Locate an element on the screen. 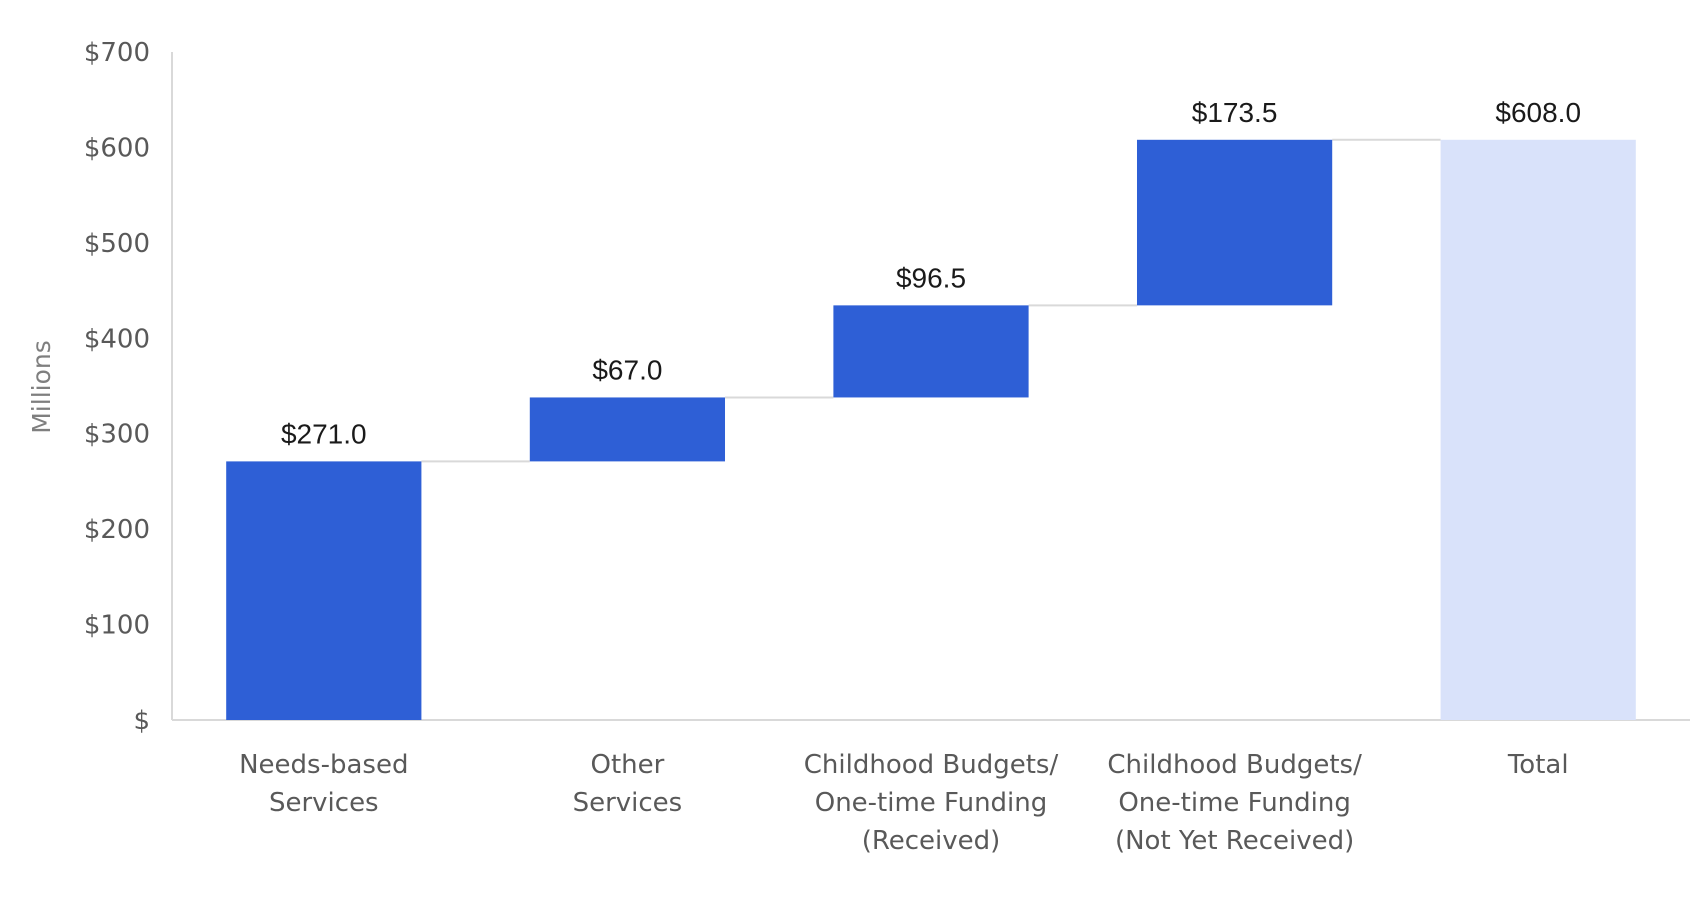 The height and width of the screenshot is (905, 1698). category-label: Total is located at coordinates (1538, 765).